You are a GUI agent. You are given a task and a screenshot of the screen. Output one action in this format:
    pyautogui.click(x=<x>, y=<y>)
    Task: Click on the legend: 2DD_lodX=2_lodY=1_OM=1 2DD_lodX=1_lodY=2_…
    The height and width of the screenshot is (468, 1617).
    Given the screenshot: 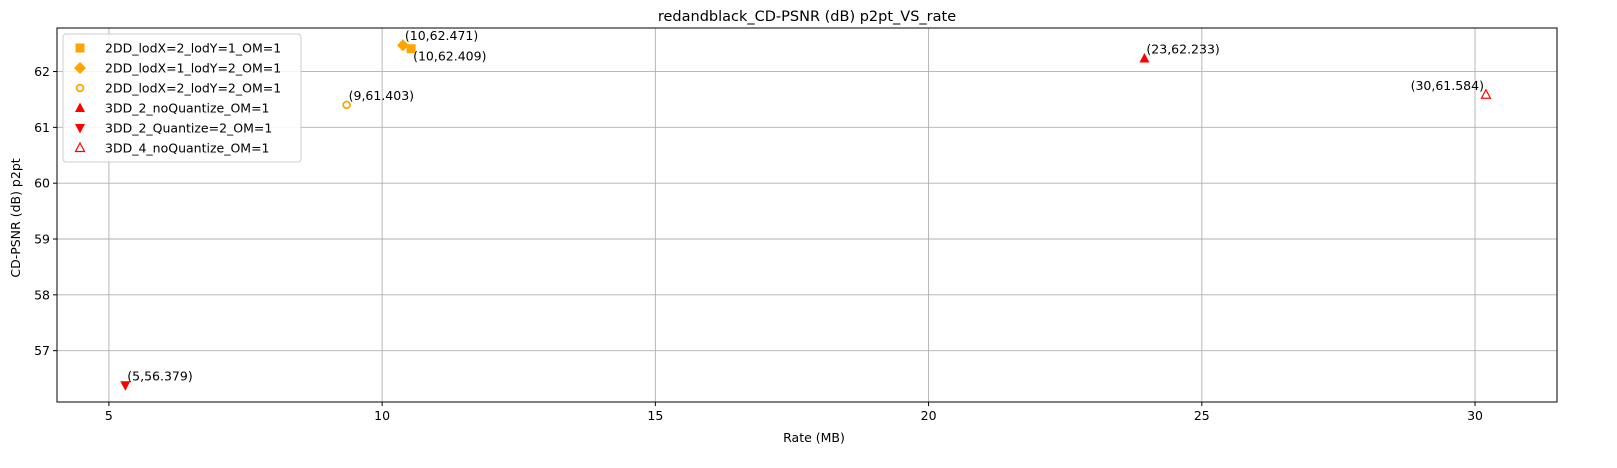 What is the action you would take?
    pyautogui.click(x=182, y=98)
    